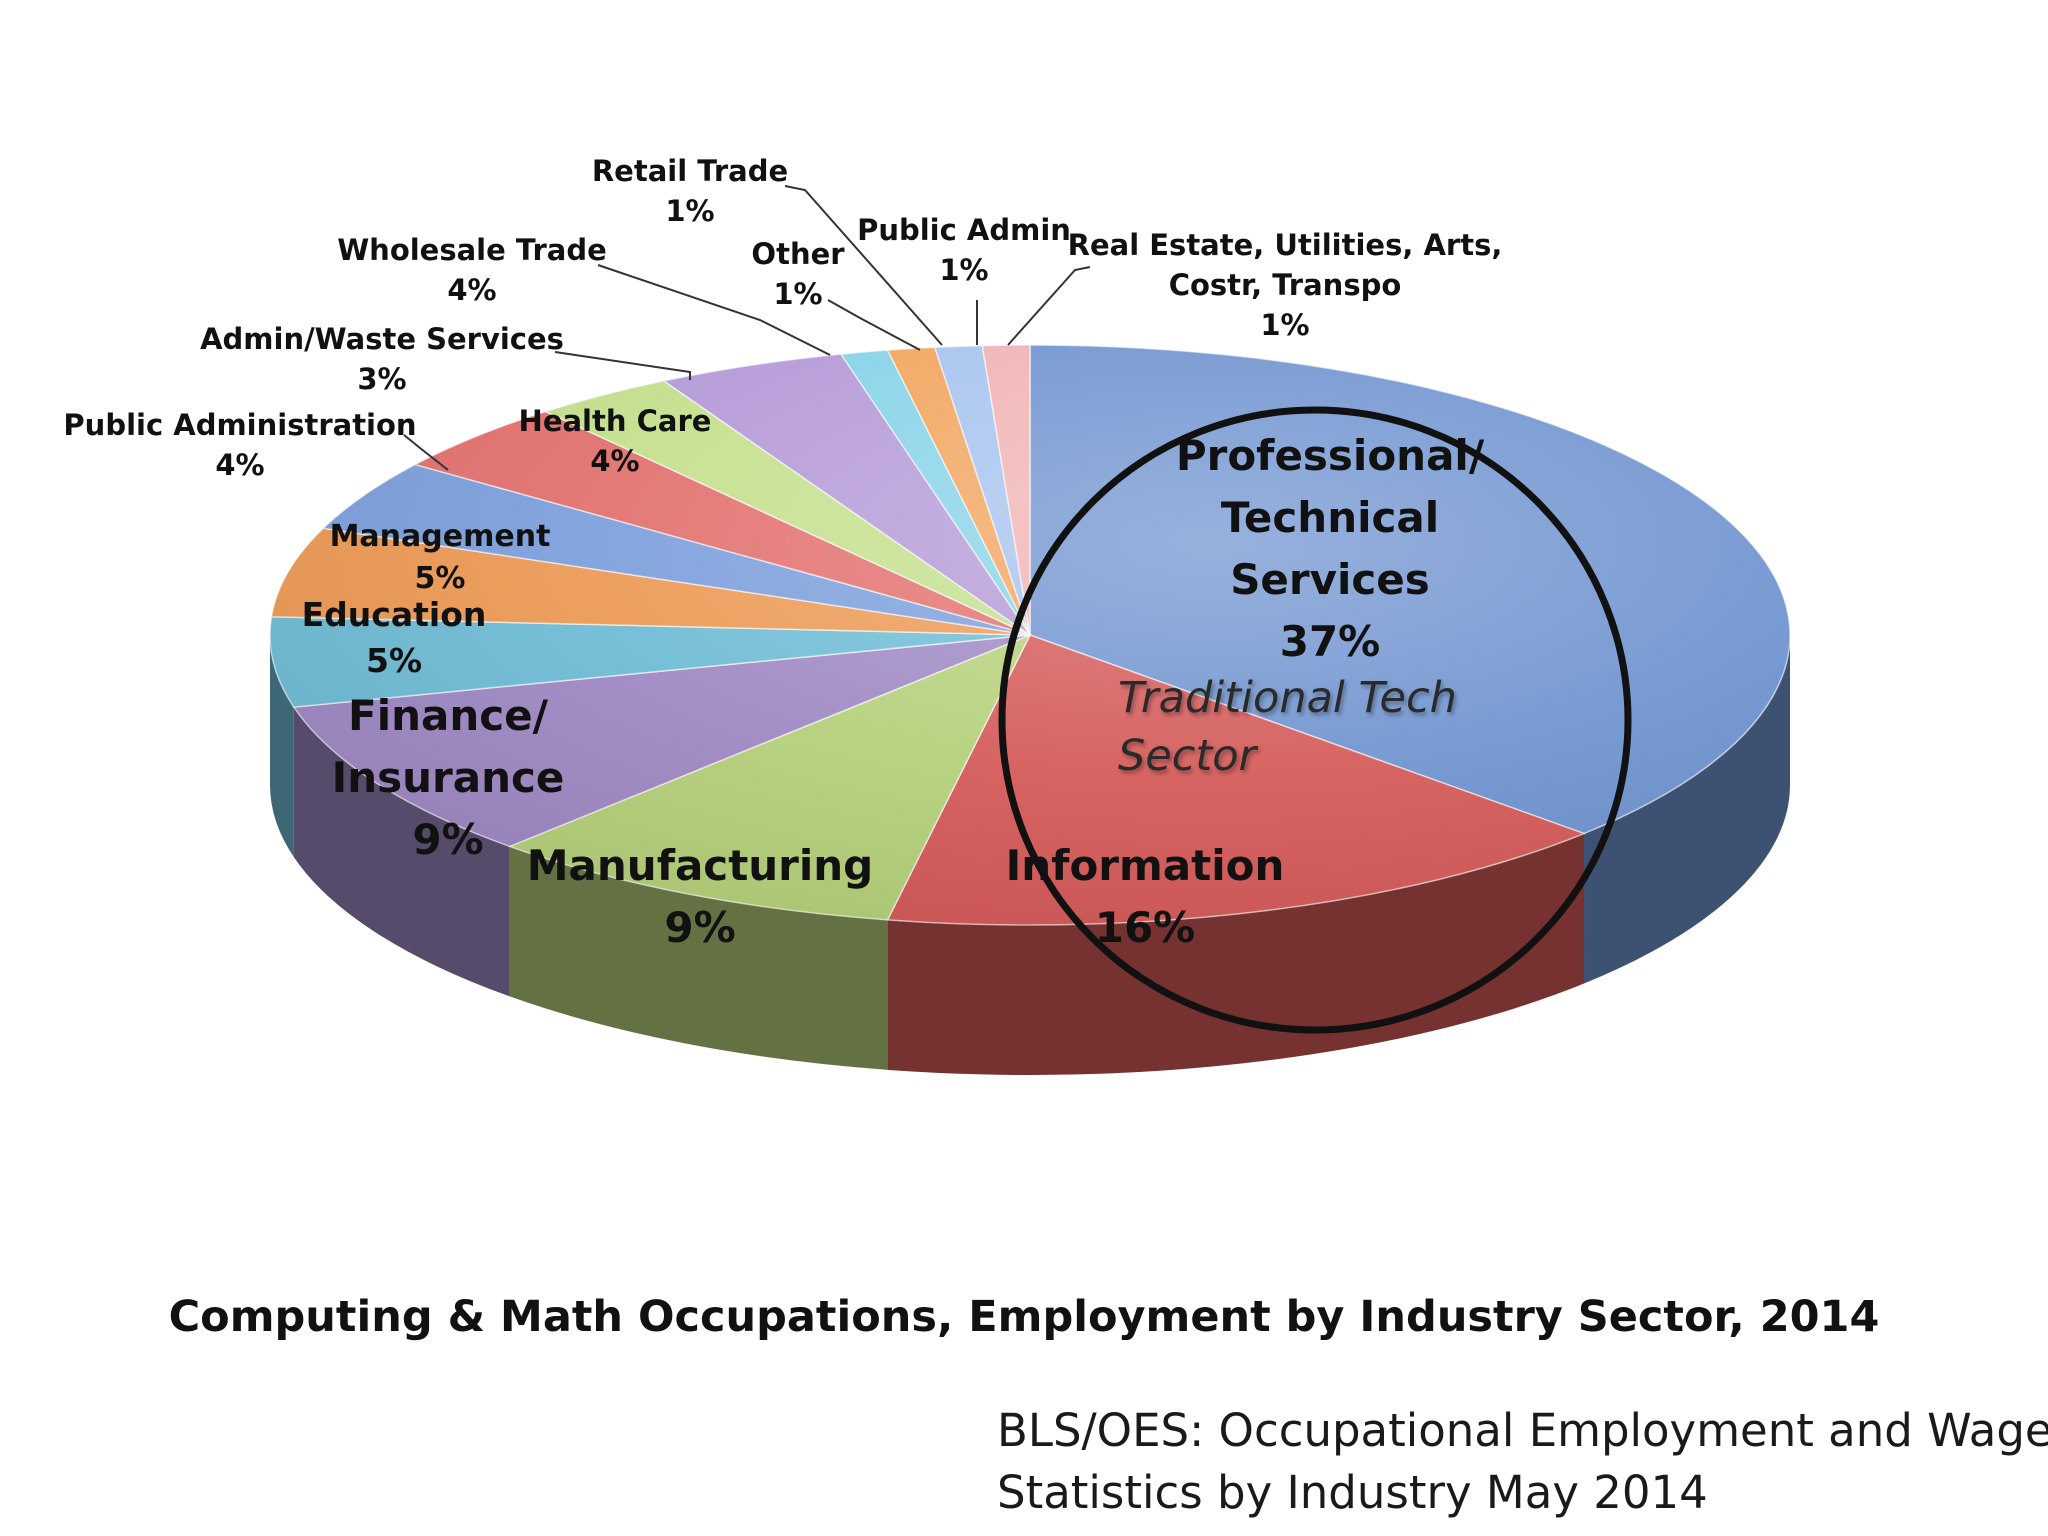 The width and height of the screenshot is (2048, 1536). I want to click on value-education: 5%, so click(394, 660).